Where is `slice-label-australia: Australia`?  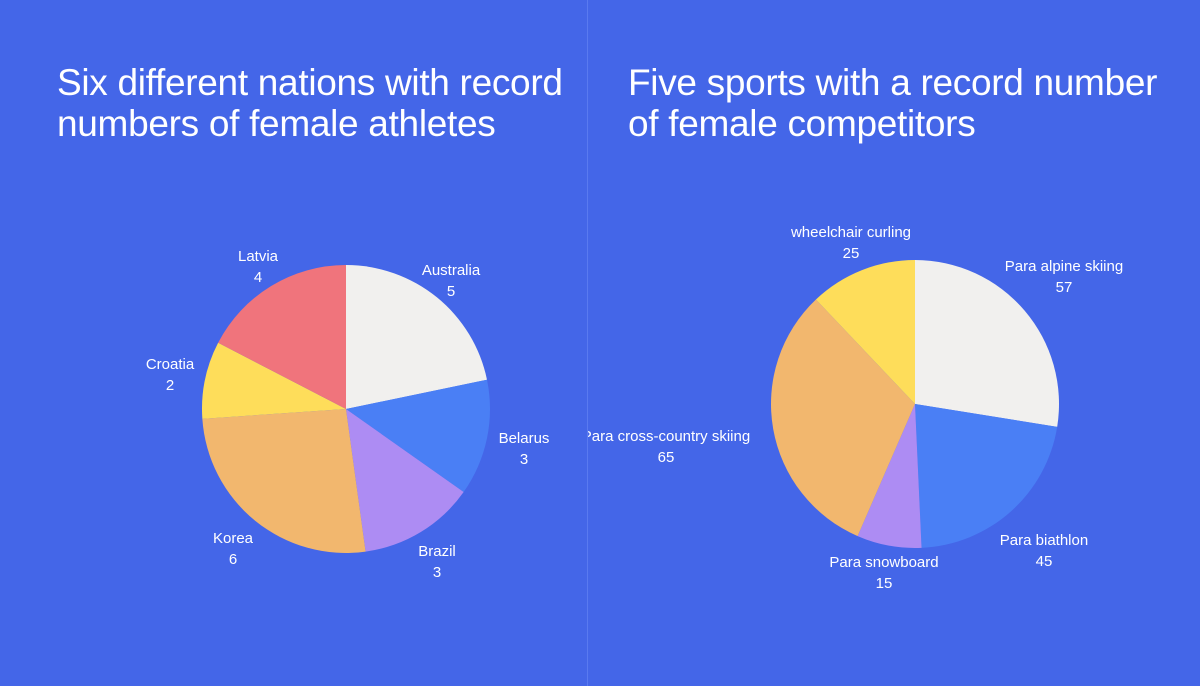
slice-label-australia: Australia is located at coordinates (451, 270).